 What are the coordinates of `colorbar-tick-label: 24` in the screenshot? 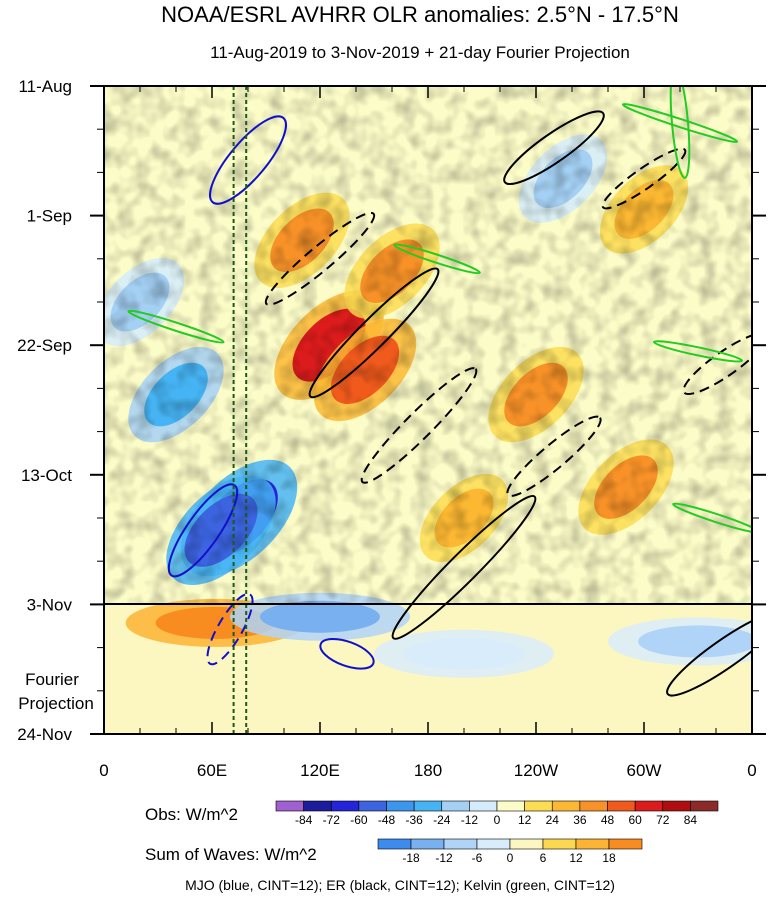 It's located at (553, 820).